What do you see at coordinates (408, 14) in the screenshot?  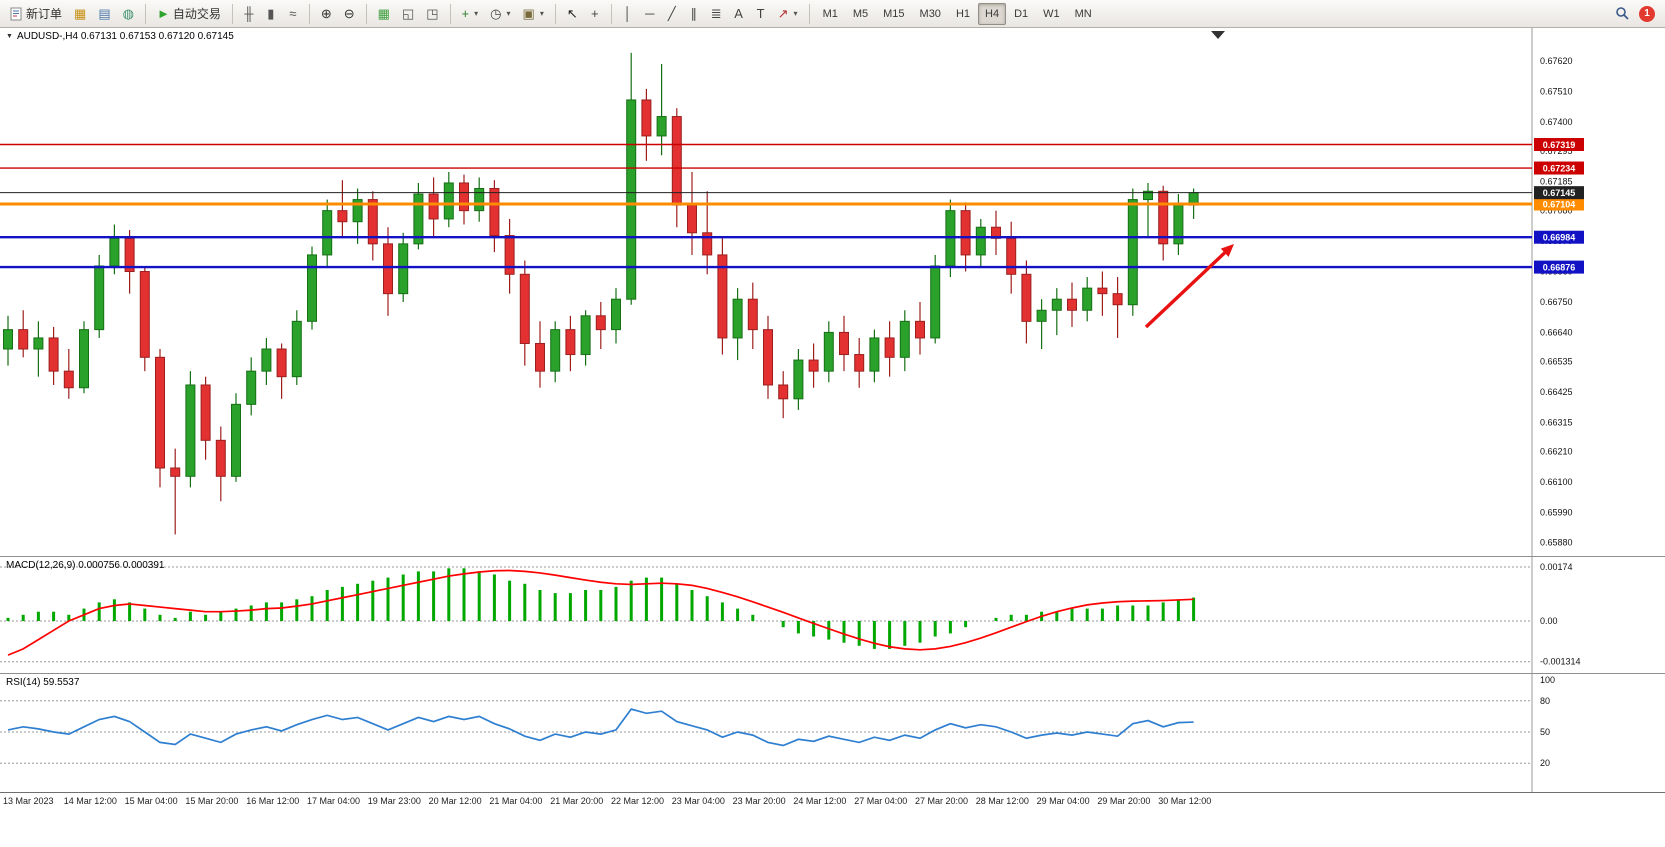 I see `cascade-windows-icon: ◱` at bounding box center [408, 14].